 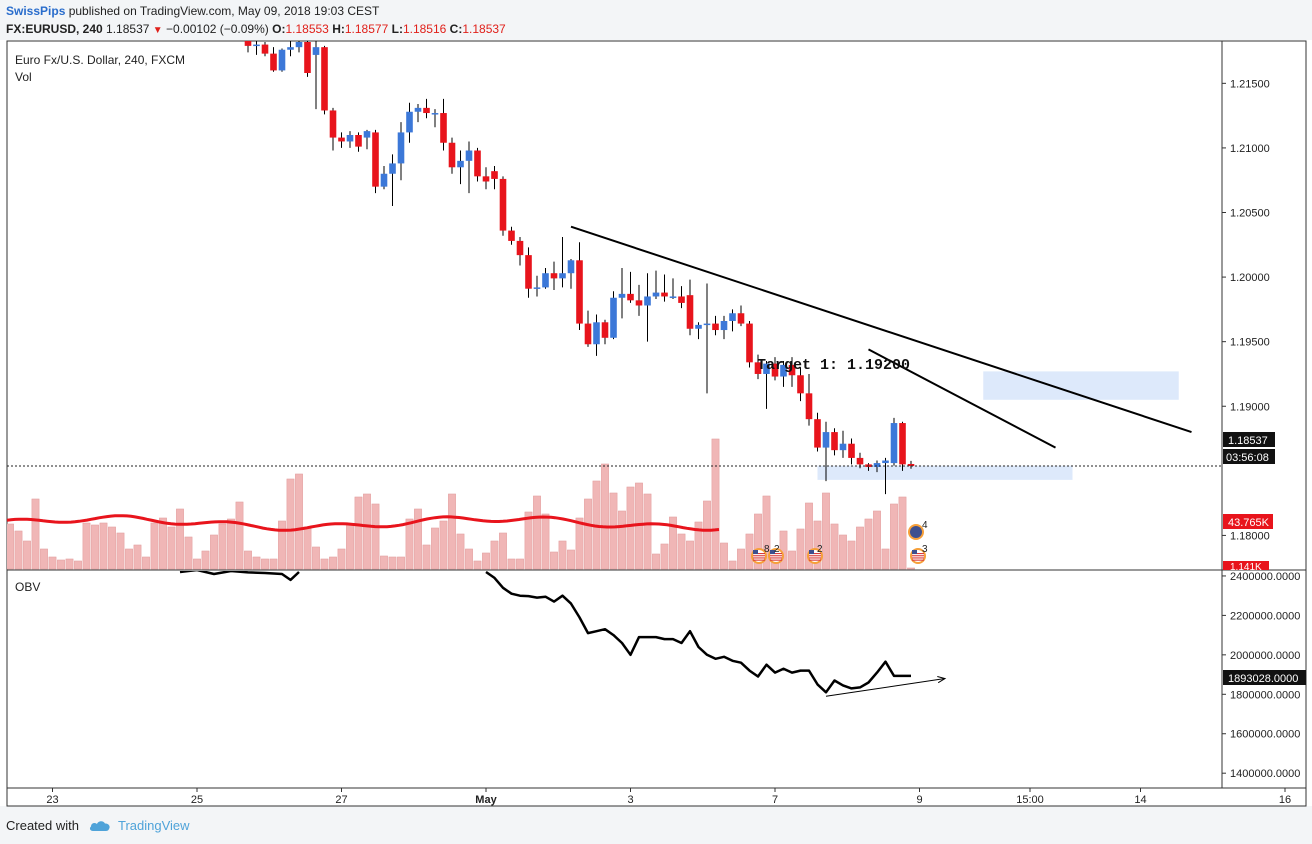 What do you see at coordinates (760, 554) in the screenshot?
I see `event-flag-icon: 8` at bounding box center [760, 554].